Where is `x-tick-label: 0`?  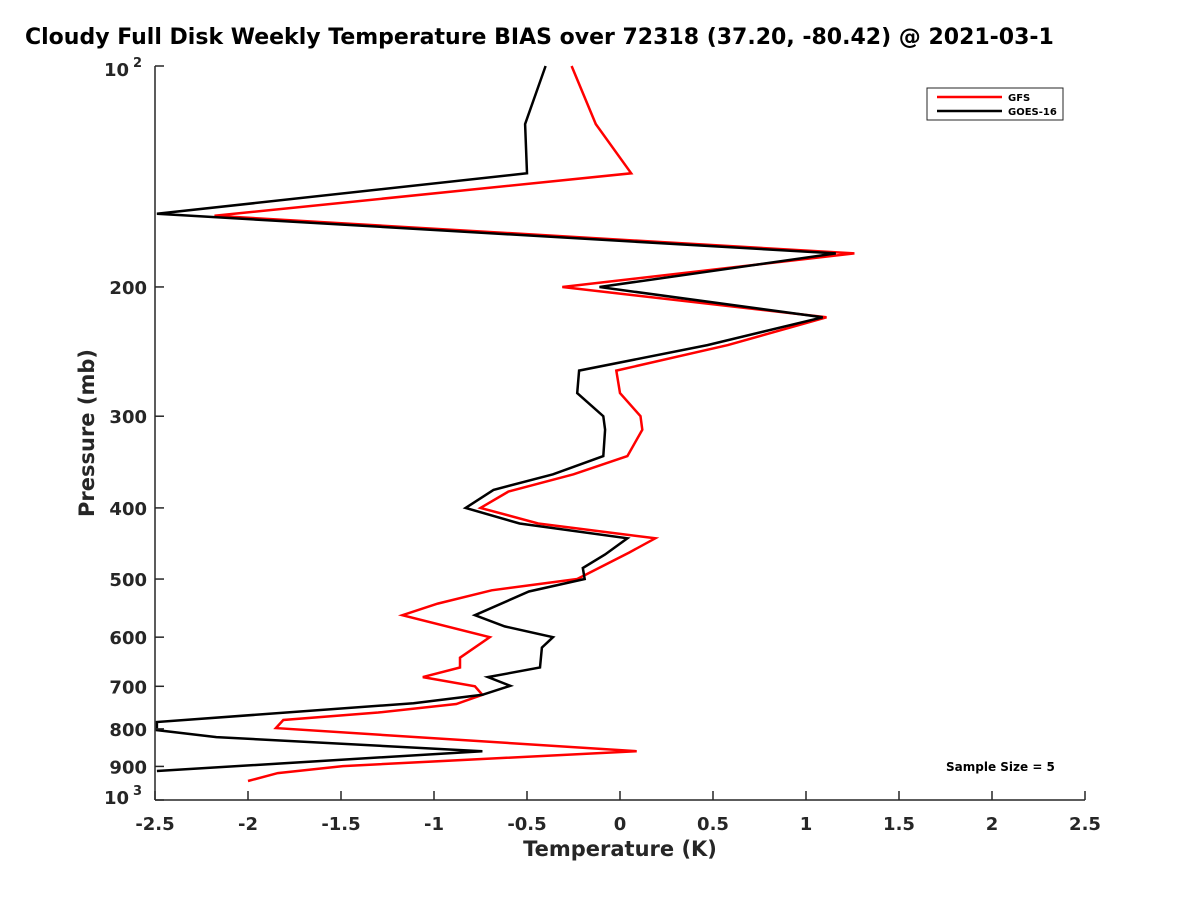 x-tick-label: 0 is located at coordinates (620, 824).